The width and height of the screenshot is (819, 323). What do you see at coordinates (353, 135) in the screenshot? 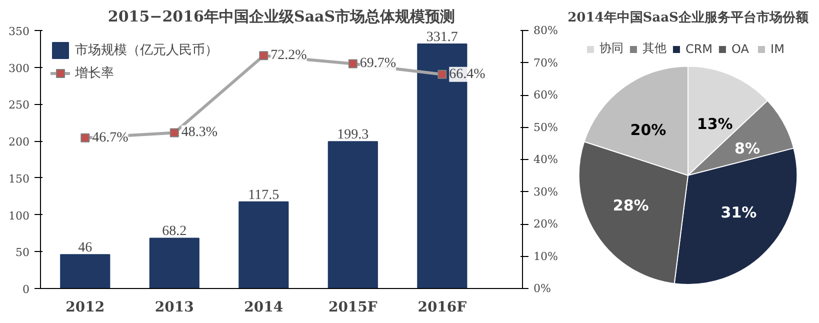
I see `data-label: 199.3` at bounding box center [353, 135].